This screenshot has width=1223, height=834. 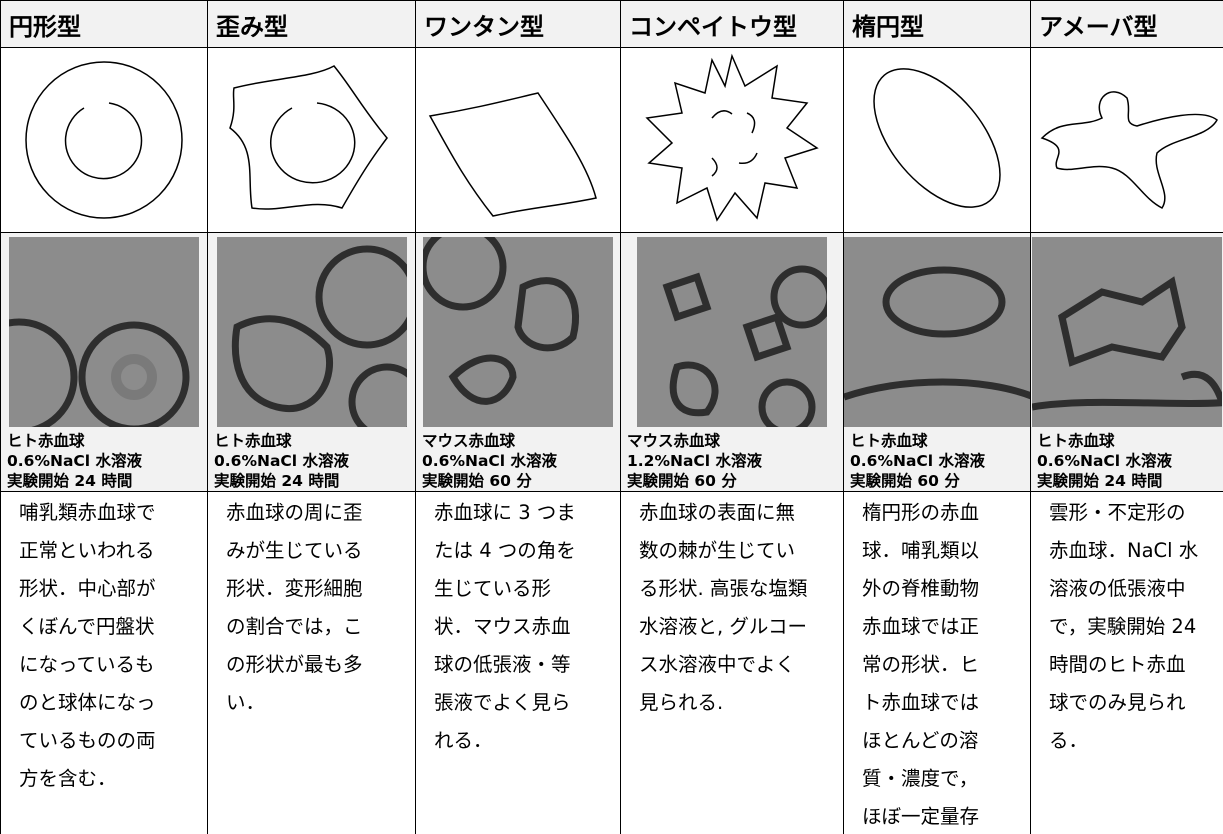 I want to click on caption: ヒト赤血球 0.6%NaCl 水溶液 実験開始 60 分, so click(x=937, y=459).